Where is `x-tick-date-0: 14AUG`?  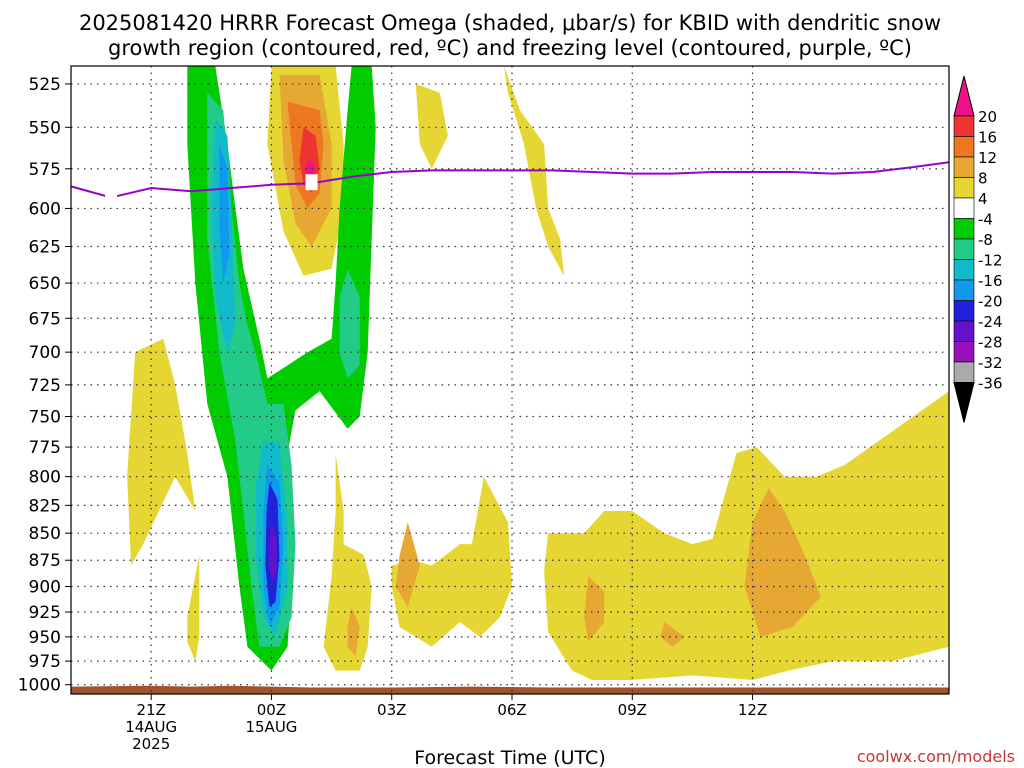
x-tick-date-0: 14AUG is located at coordinates (151, 727).